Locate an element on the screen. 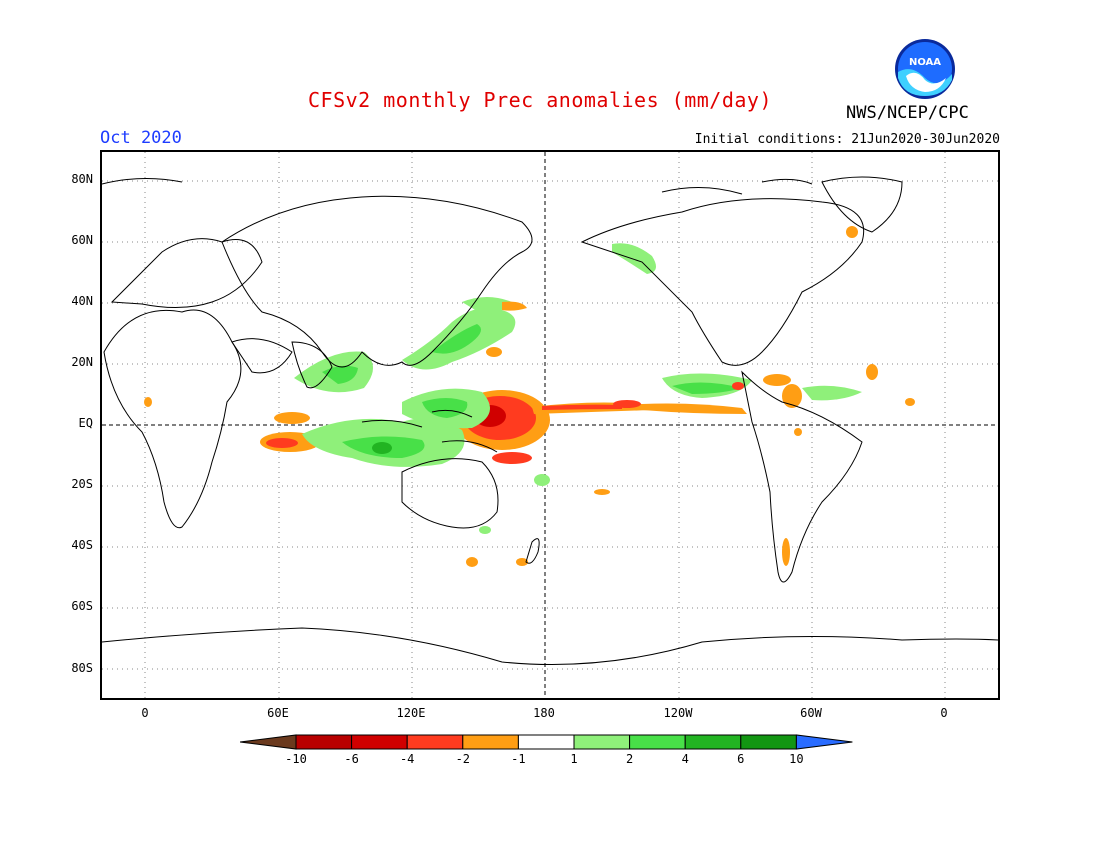 This screenshot has width=1100, height=850. forecast-month: Oct 2020 is located at coordinates (141, 138).